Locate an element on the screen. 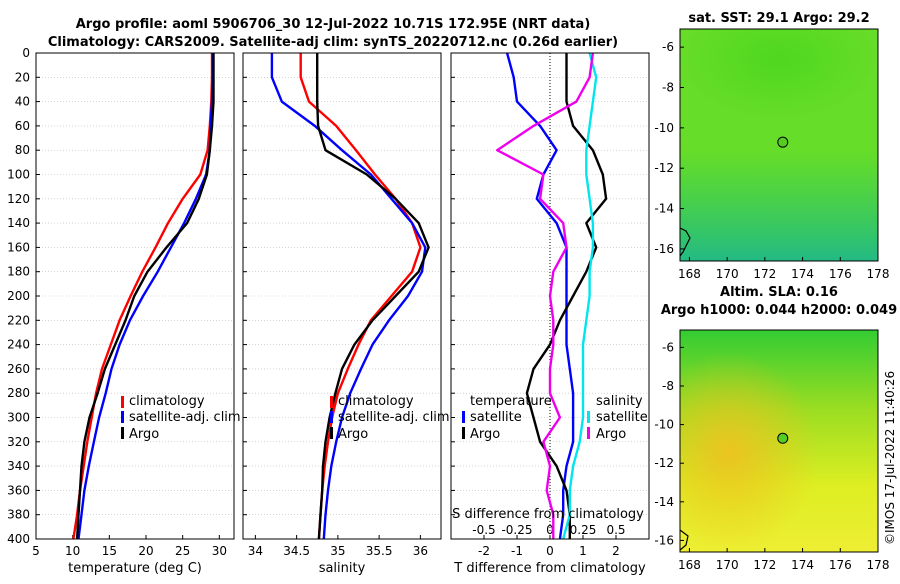 This screenshot has height=584, width=900. x-tick-label: 35 is located at coordinates (337, 551).